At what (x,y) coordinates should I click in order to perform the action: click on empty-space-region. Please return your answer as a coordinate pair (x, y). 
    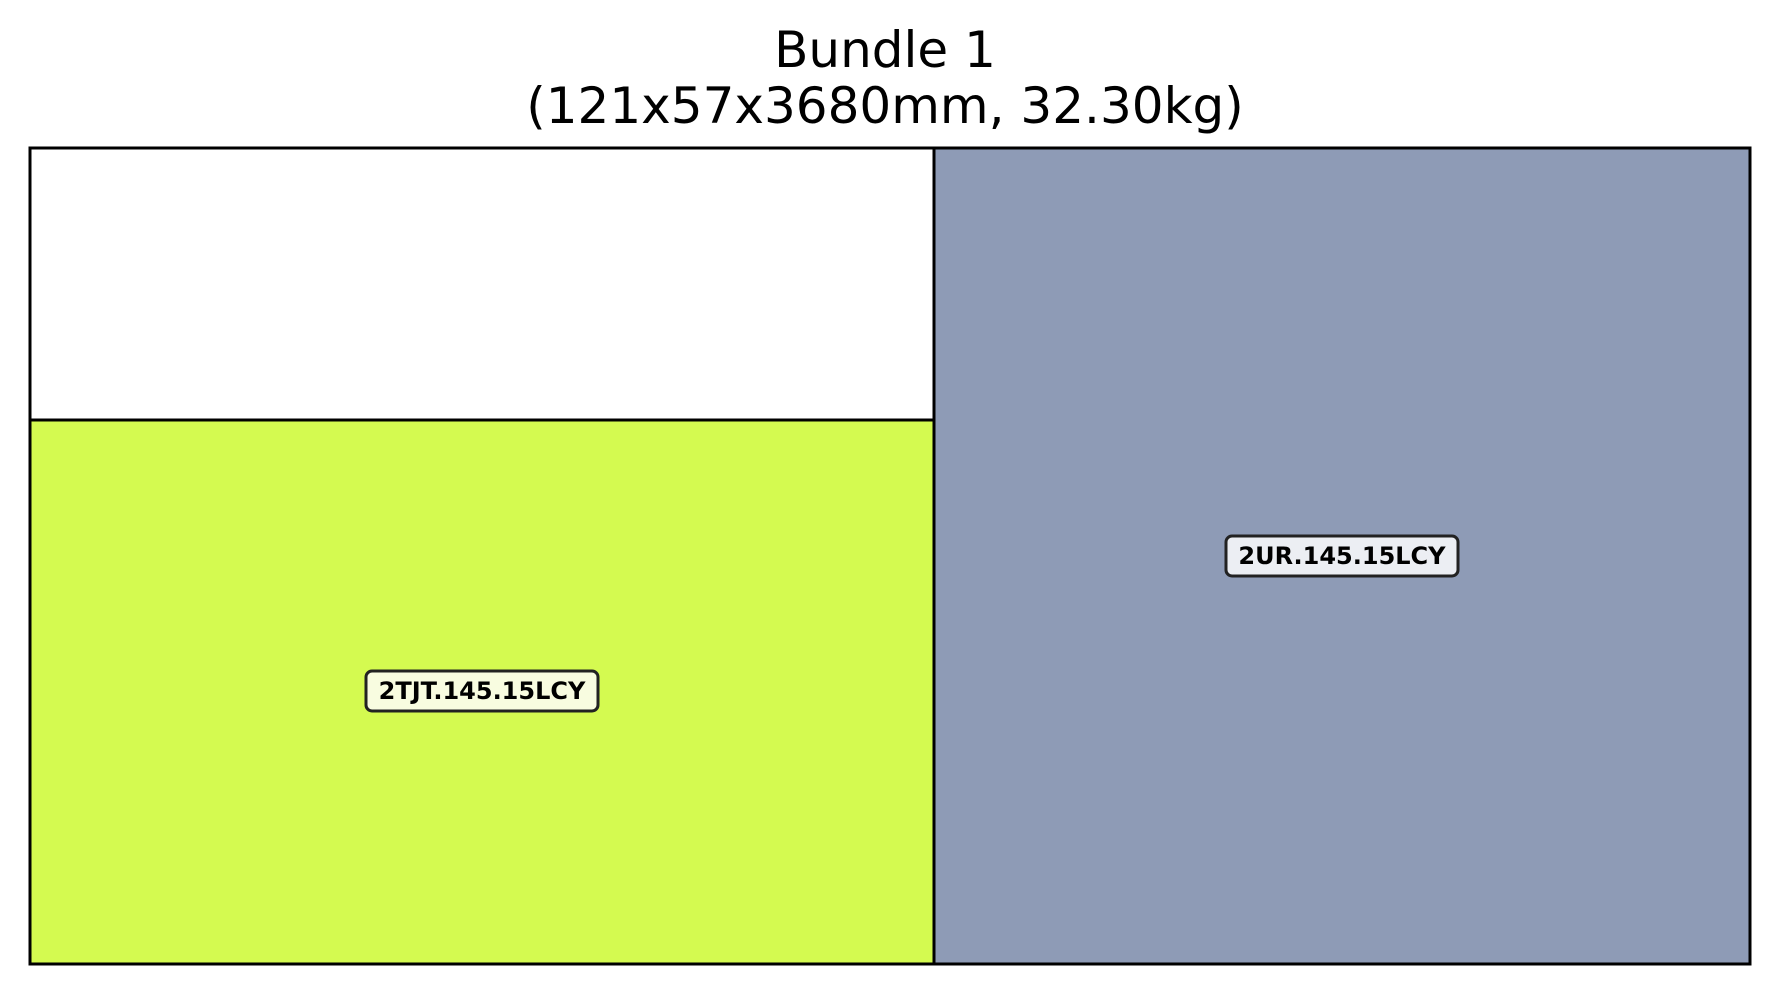
    Looking at the image, I should click on (482, 284).